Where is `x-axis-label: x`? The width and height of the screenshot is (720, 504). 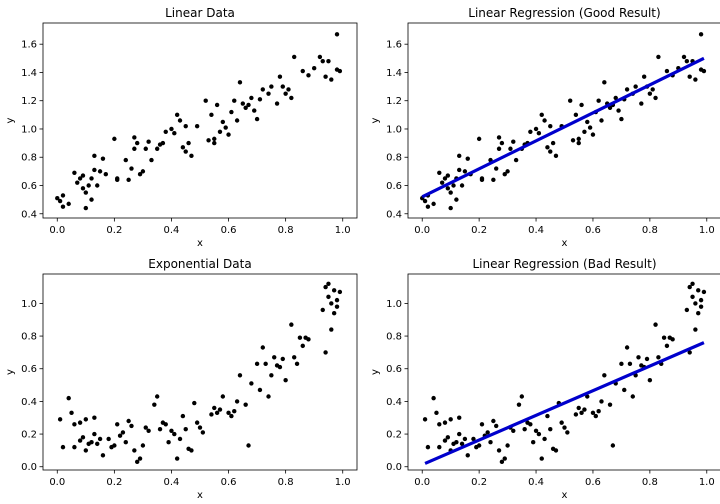
x-axis-label: x is located at coordinates (200, 495).